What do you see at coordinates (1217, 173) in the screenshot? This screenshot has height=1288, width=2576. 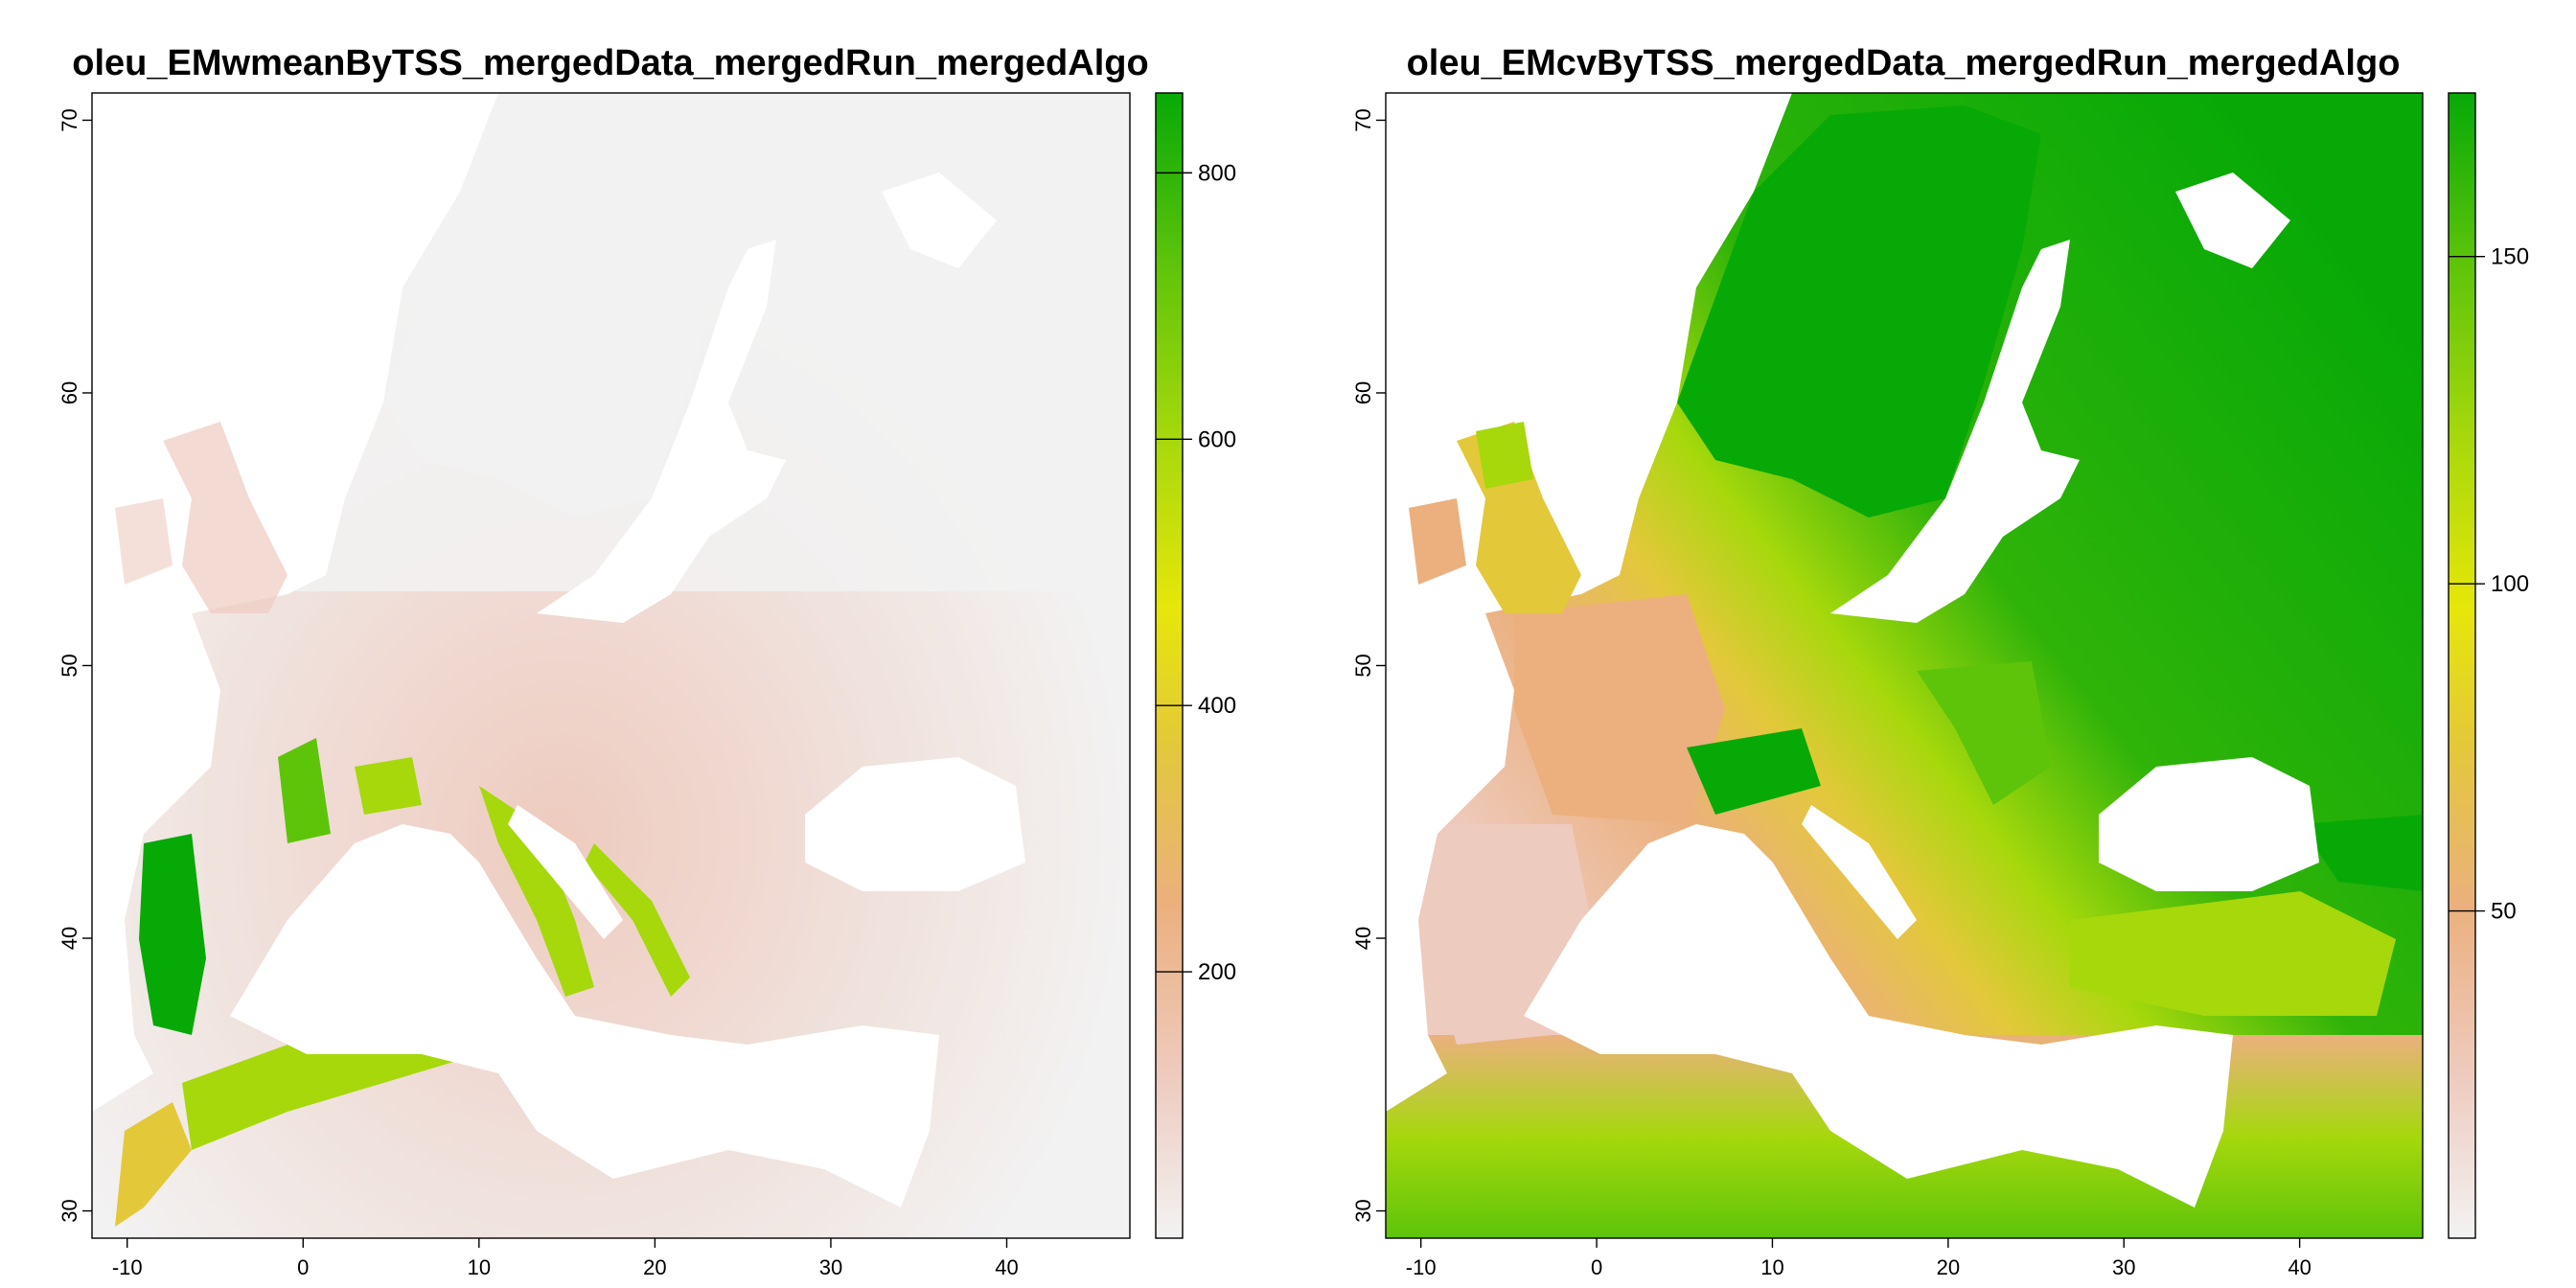 I see `colorbar-tick-label: 800` at bounding box center [1217, 173].